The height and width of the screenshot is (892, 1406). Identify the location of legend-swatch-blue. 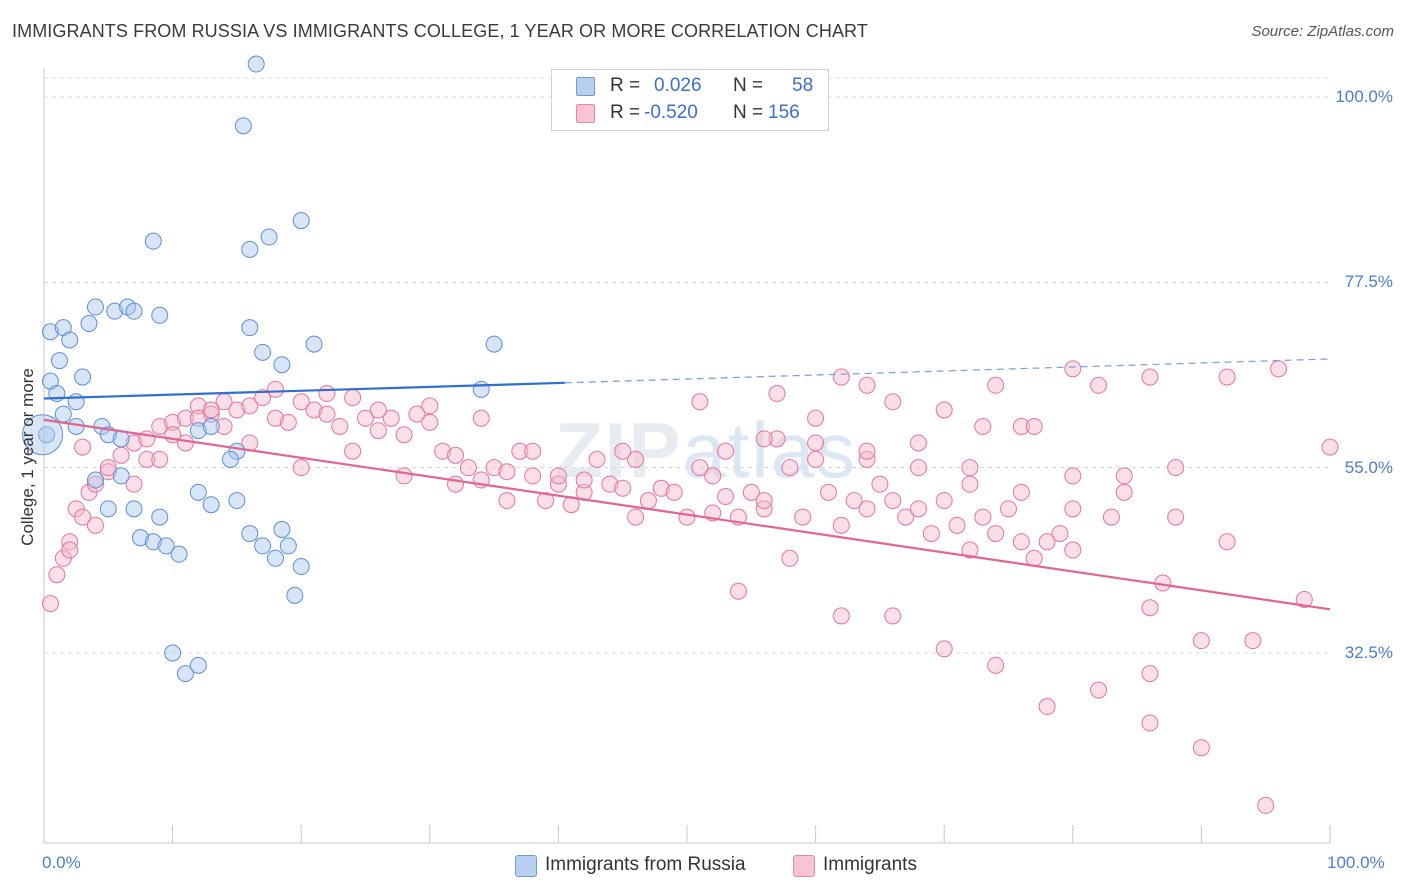
(585, 86).